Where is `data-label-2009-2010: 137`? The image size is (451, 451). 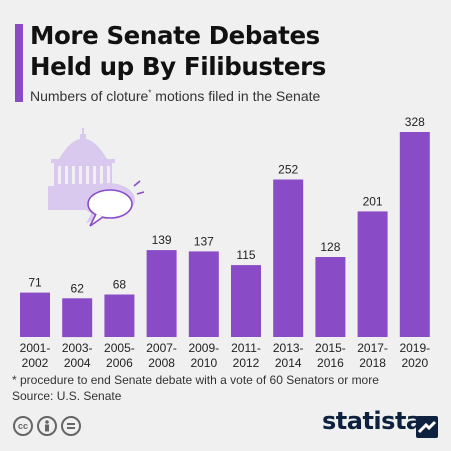
data-label-2009-2010: 137 is located at coordinates (204, 241).